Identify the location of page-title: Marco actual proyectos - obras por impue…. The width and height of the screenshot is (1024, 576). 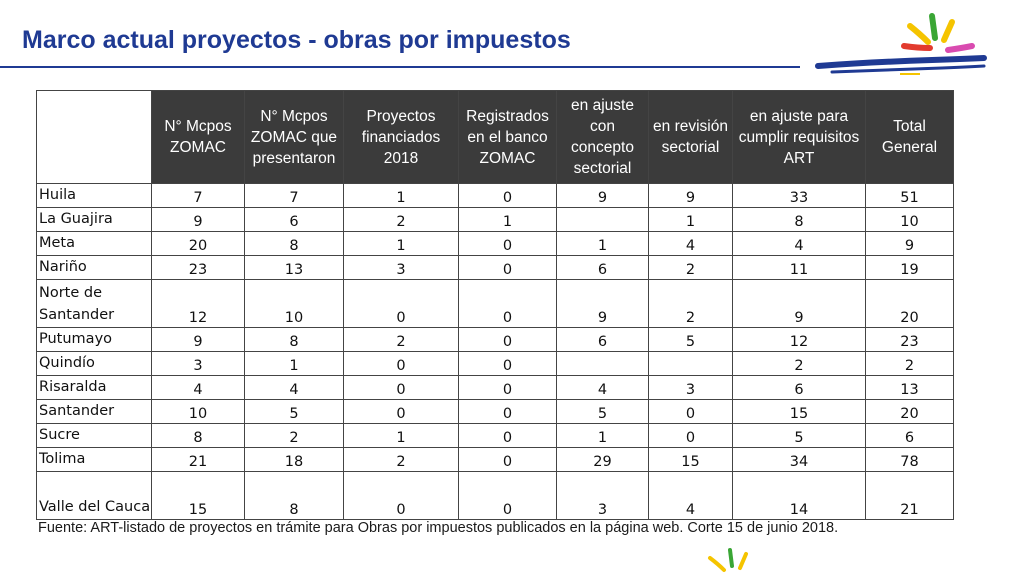
(296, 40).